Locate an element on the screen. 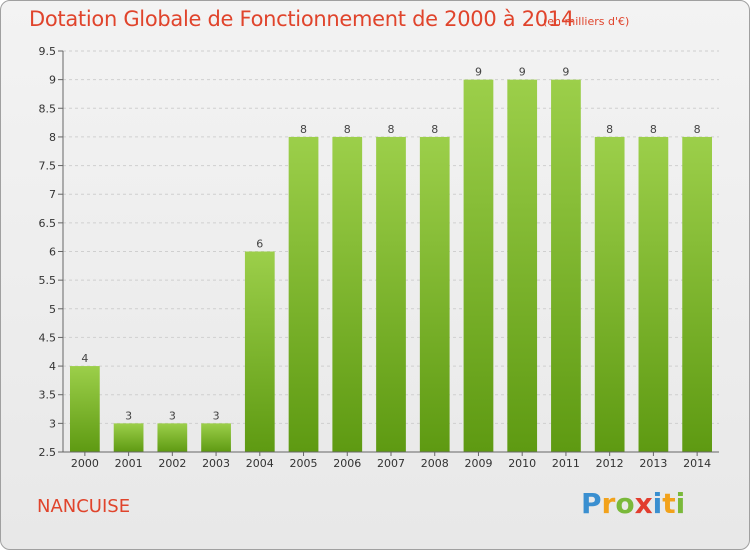 The height and width of the screenshot is (550, 750). proxiti-logo: Proxiti is located at coordinates (633, 503).